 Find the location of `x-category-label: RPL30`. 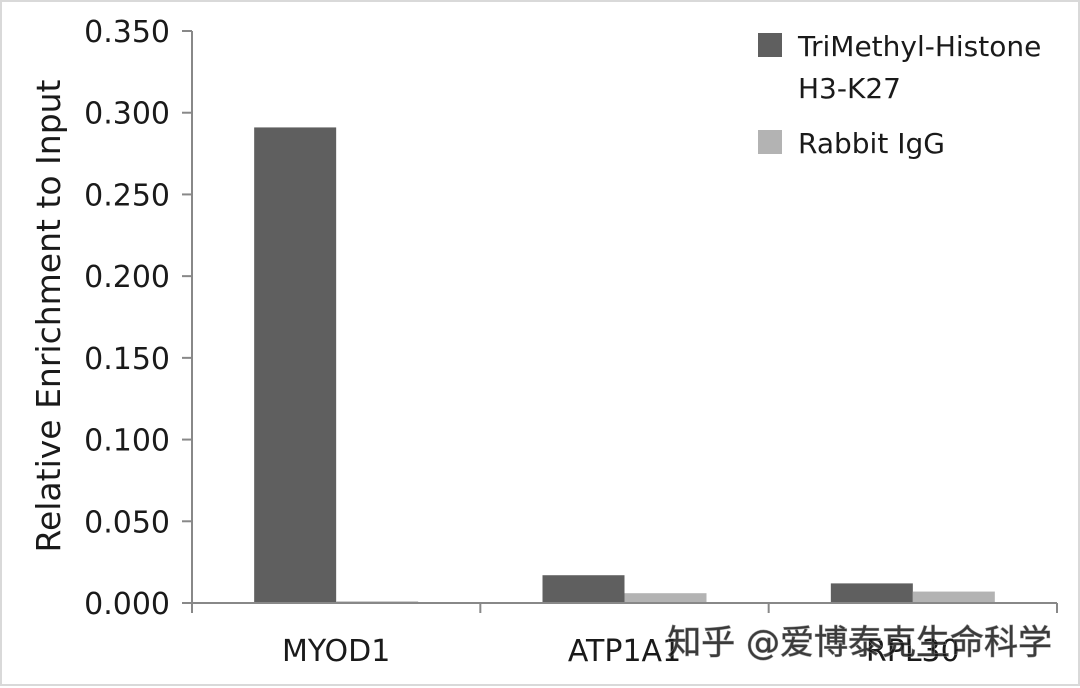

x-category-label: RPL30 is located at coordinates (913, 651).